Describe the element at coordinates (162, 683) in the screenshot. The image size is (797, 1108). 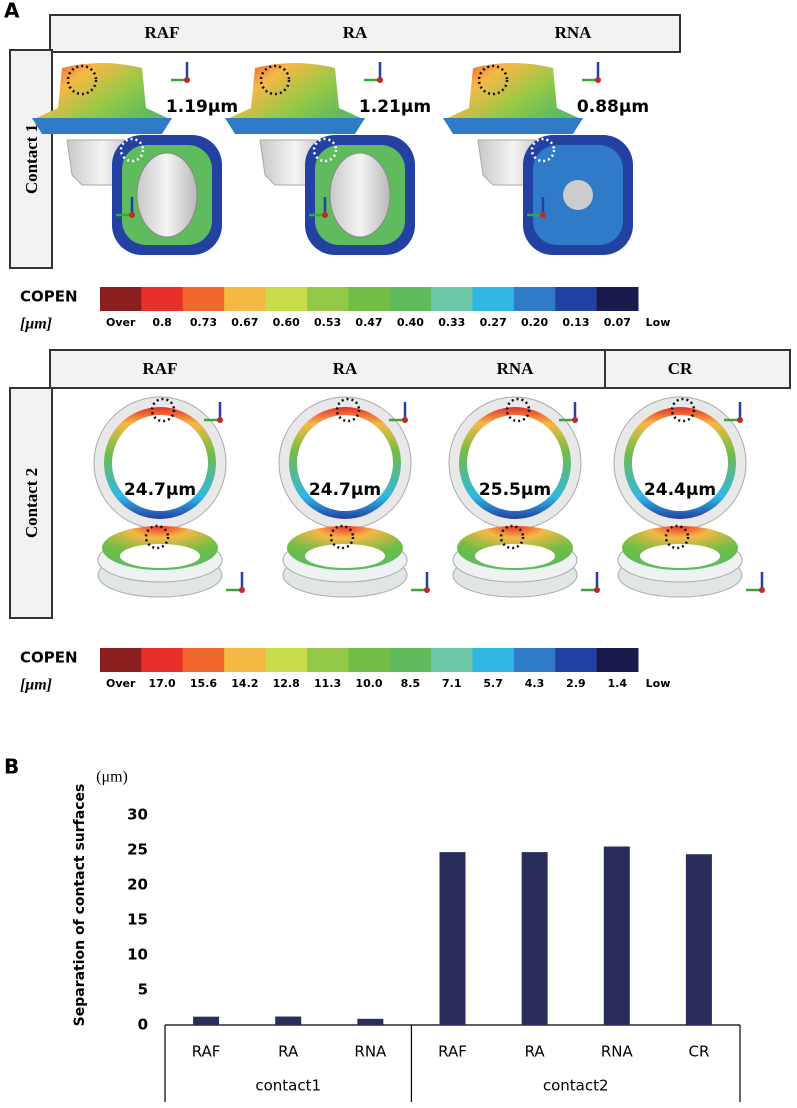
I see `colorbar-label: 17.0` at that location.